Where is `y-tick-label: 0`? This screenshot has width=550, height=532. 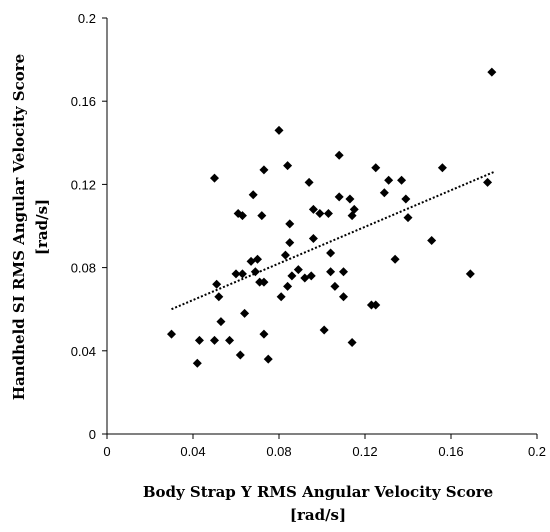 y-tick-label: 0 is located at coordinates (92, 434).